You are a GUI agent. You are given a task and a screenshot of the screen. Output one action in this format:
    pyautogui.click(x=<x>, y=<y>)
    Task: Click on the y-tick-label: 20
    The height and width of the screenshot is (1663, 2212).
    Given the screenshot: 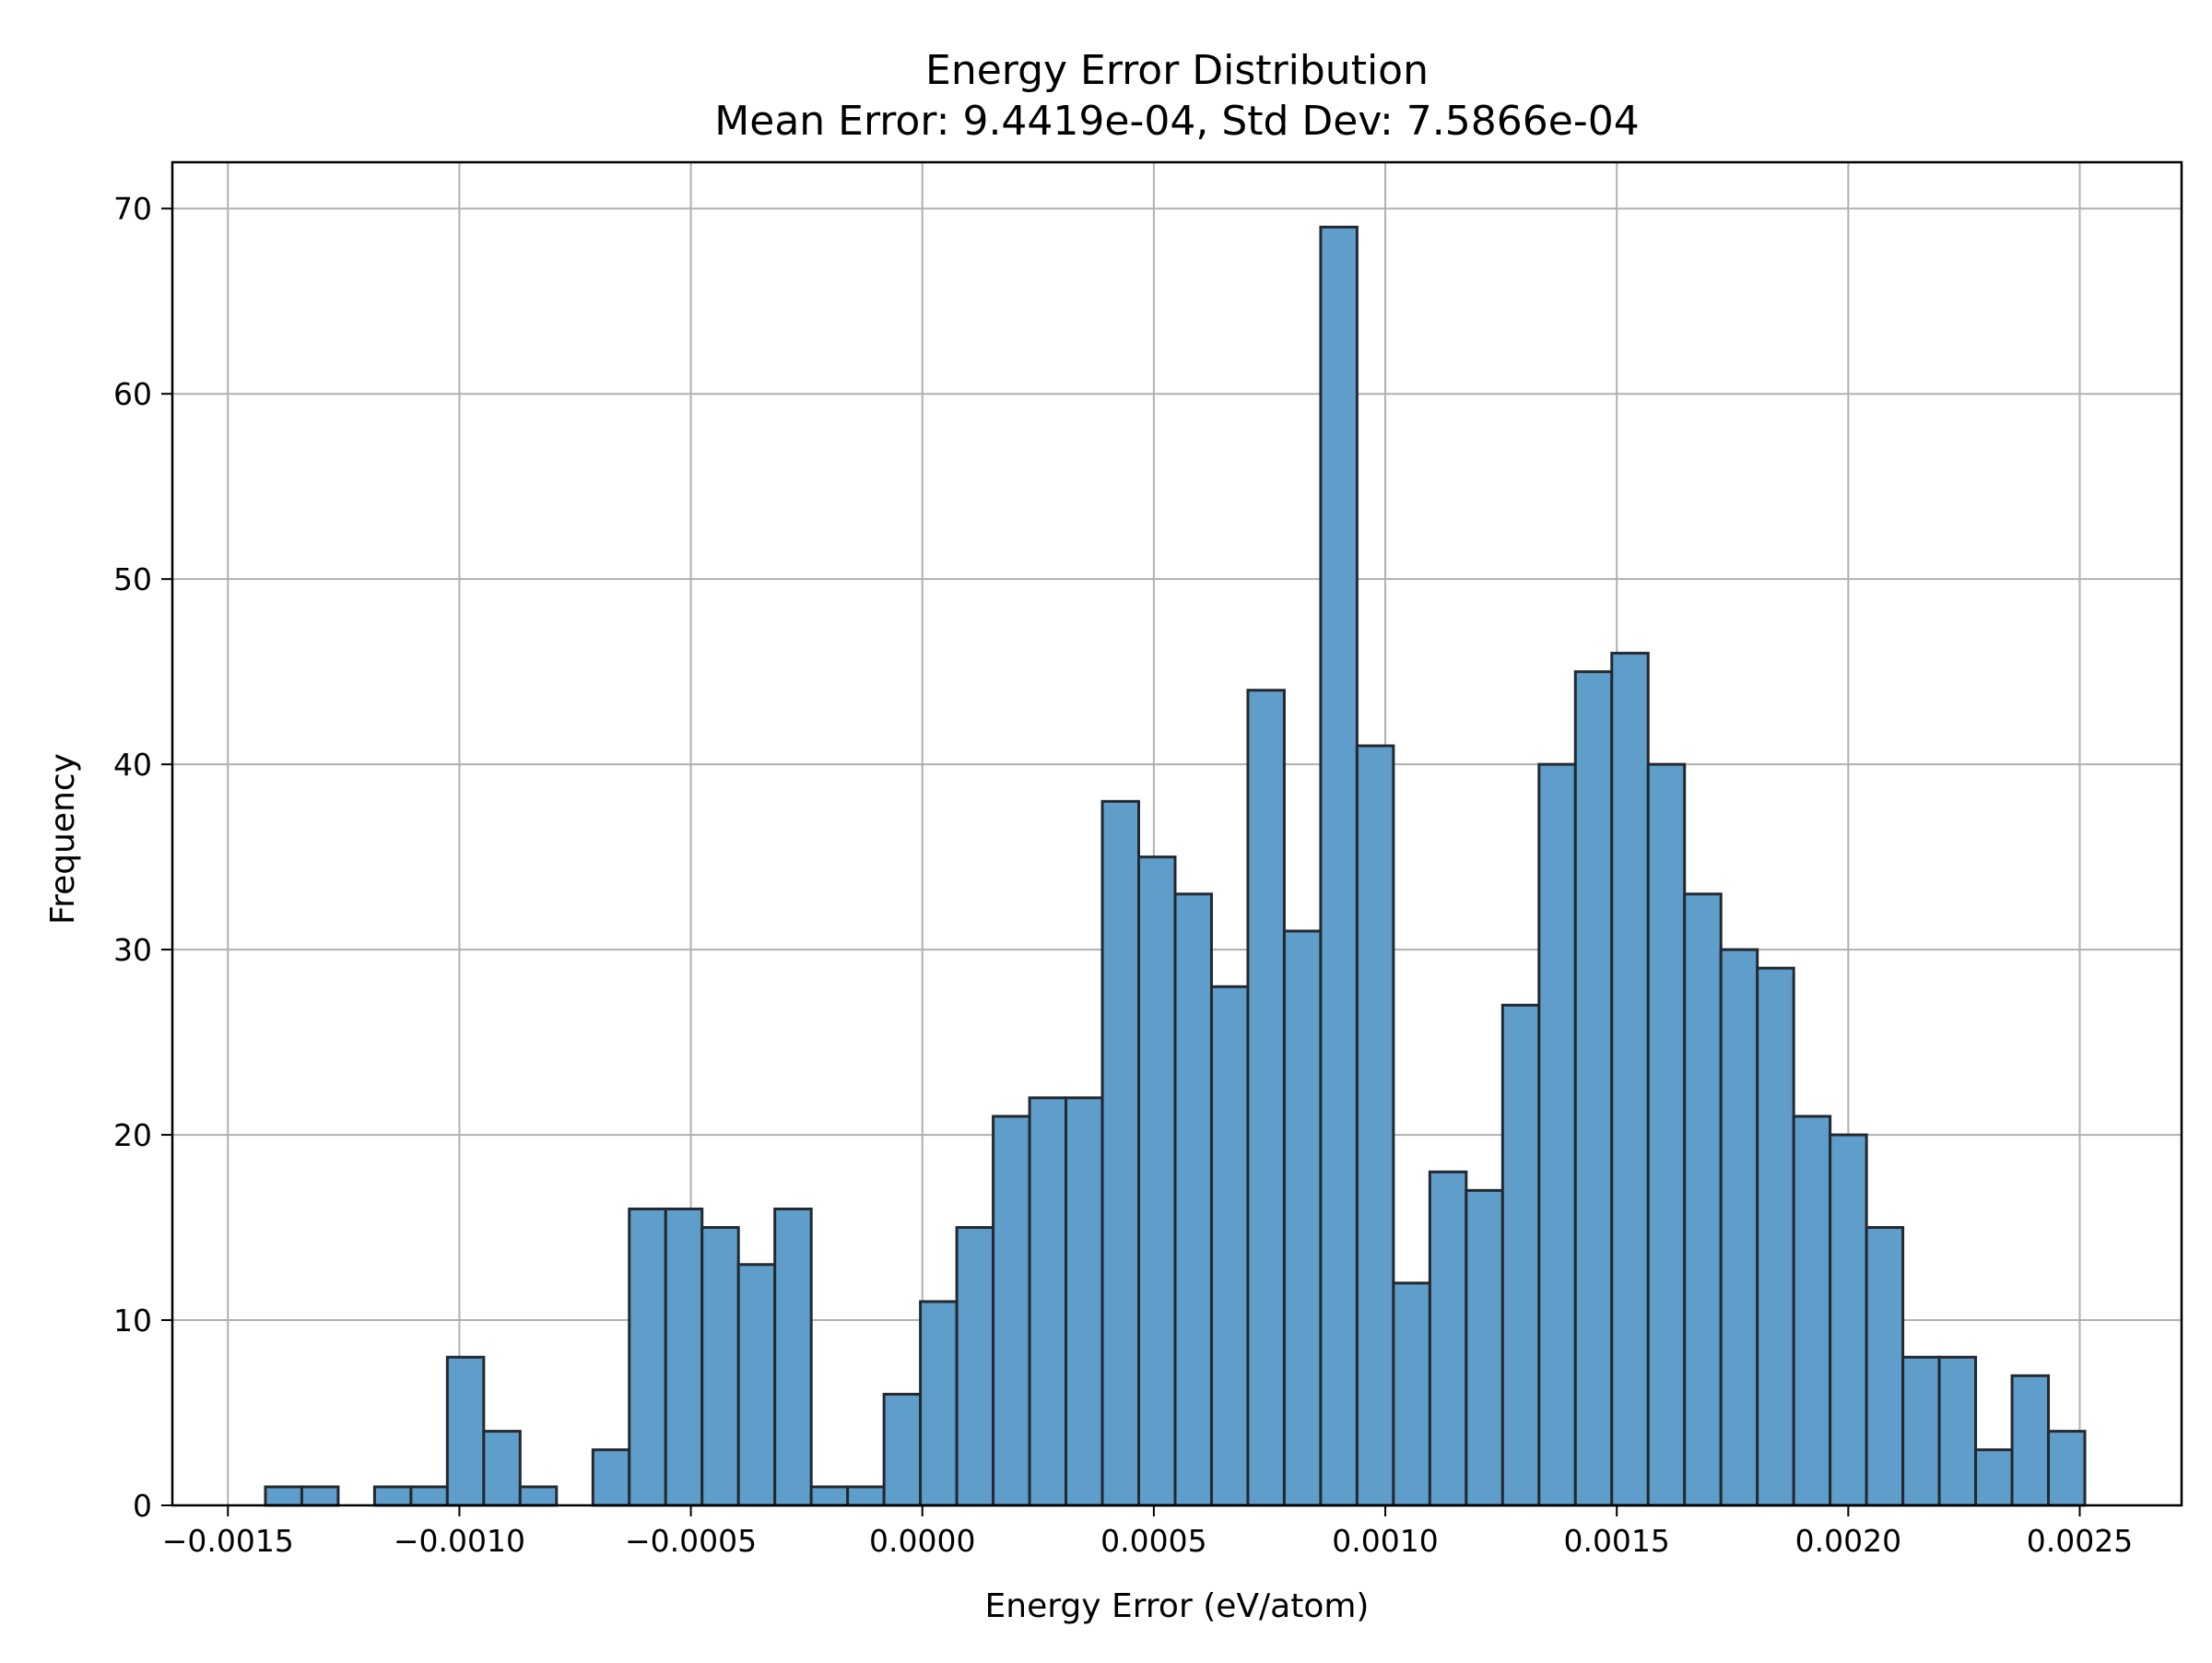 What is the action you would take?
    pyautogui.click(x=132, y=1135)
    